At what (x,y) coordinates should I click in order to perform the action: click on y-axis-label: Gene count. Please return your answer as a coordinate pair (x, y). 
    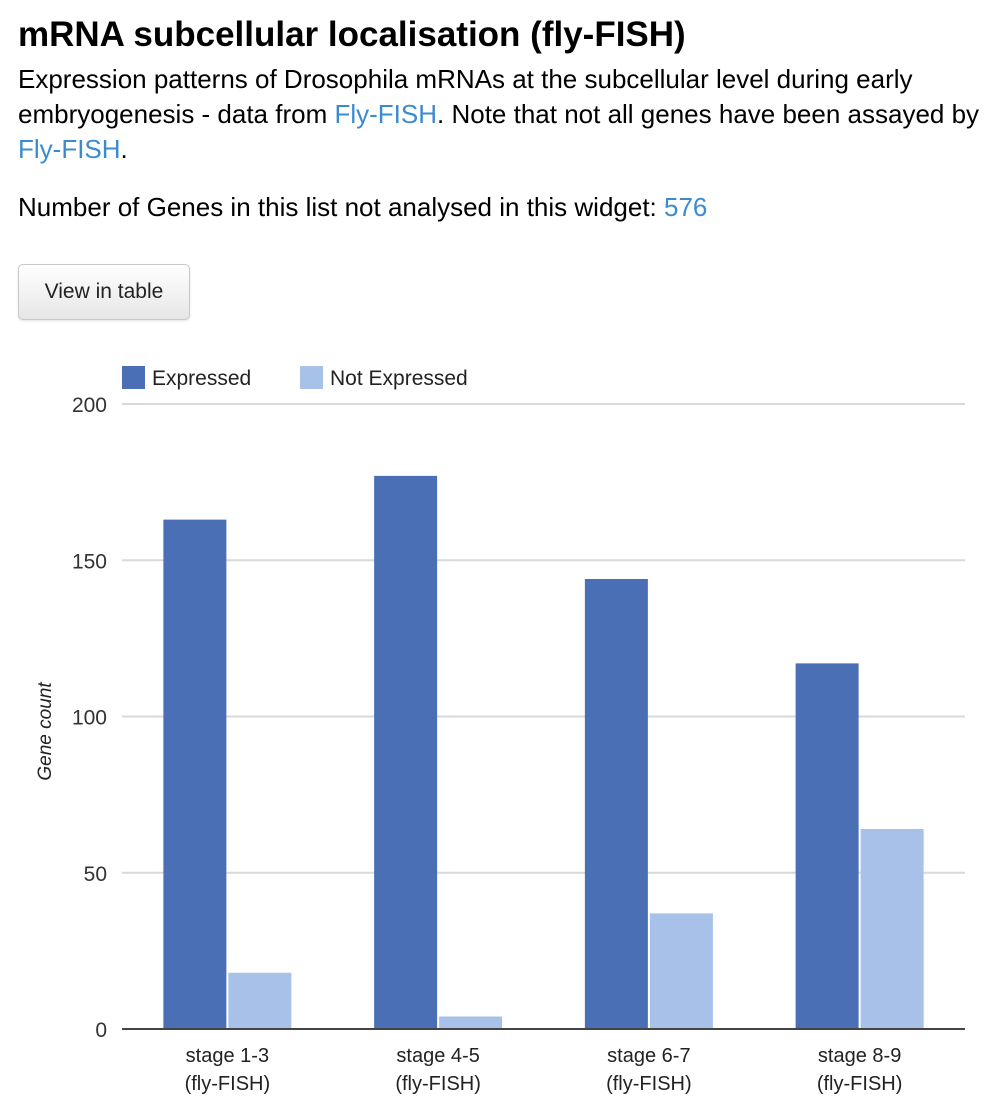
    Looking at the image, I should click on (45, 731).